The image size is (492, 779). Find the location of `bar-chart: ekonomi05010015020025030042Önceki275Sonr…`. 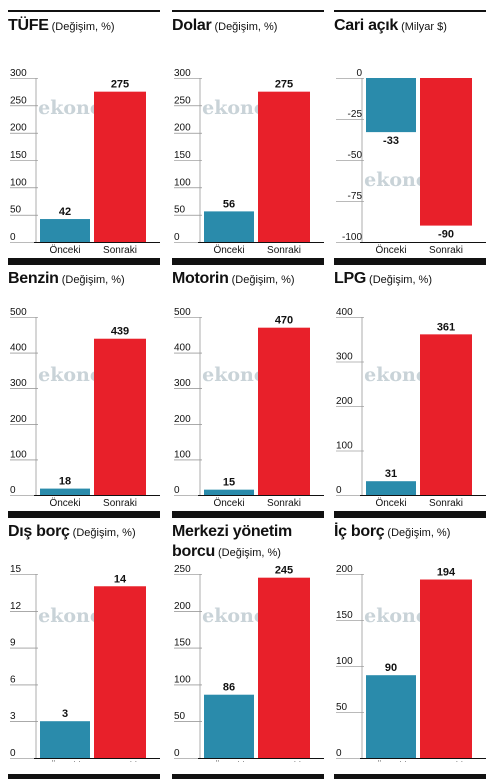

bar-chart: ekonomi05010015020025030042Önceki275Sonr… is located at coordinates (85, 162).